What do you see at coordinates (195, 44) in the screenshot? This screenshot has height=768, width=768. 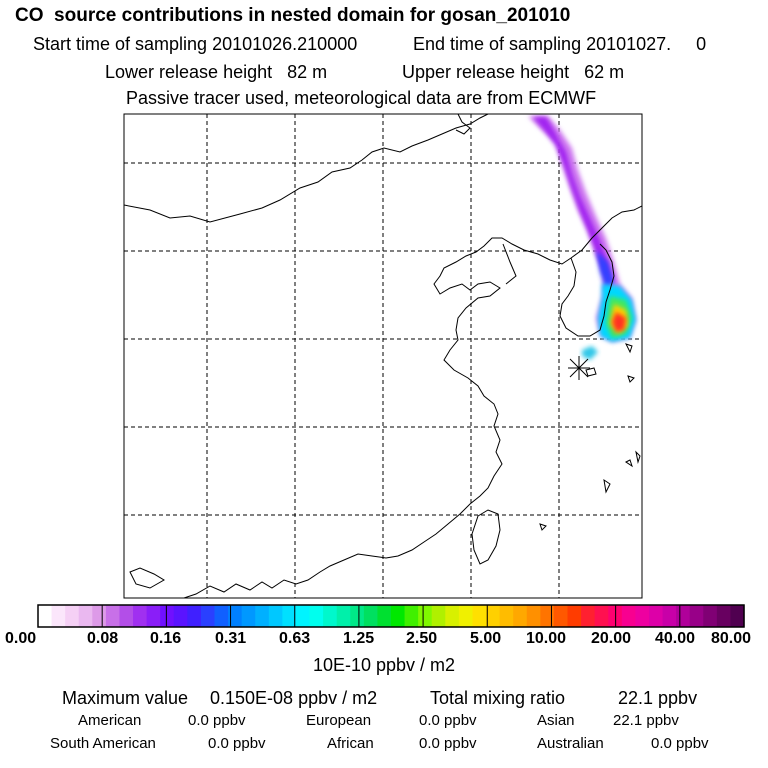 I see `start-time: Start time of sampling 20101026.210000` at bounding box center [195, 44].